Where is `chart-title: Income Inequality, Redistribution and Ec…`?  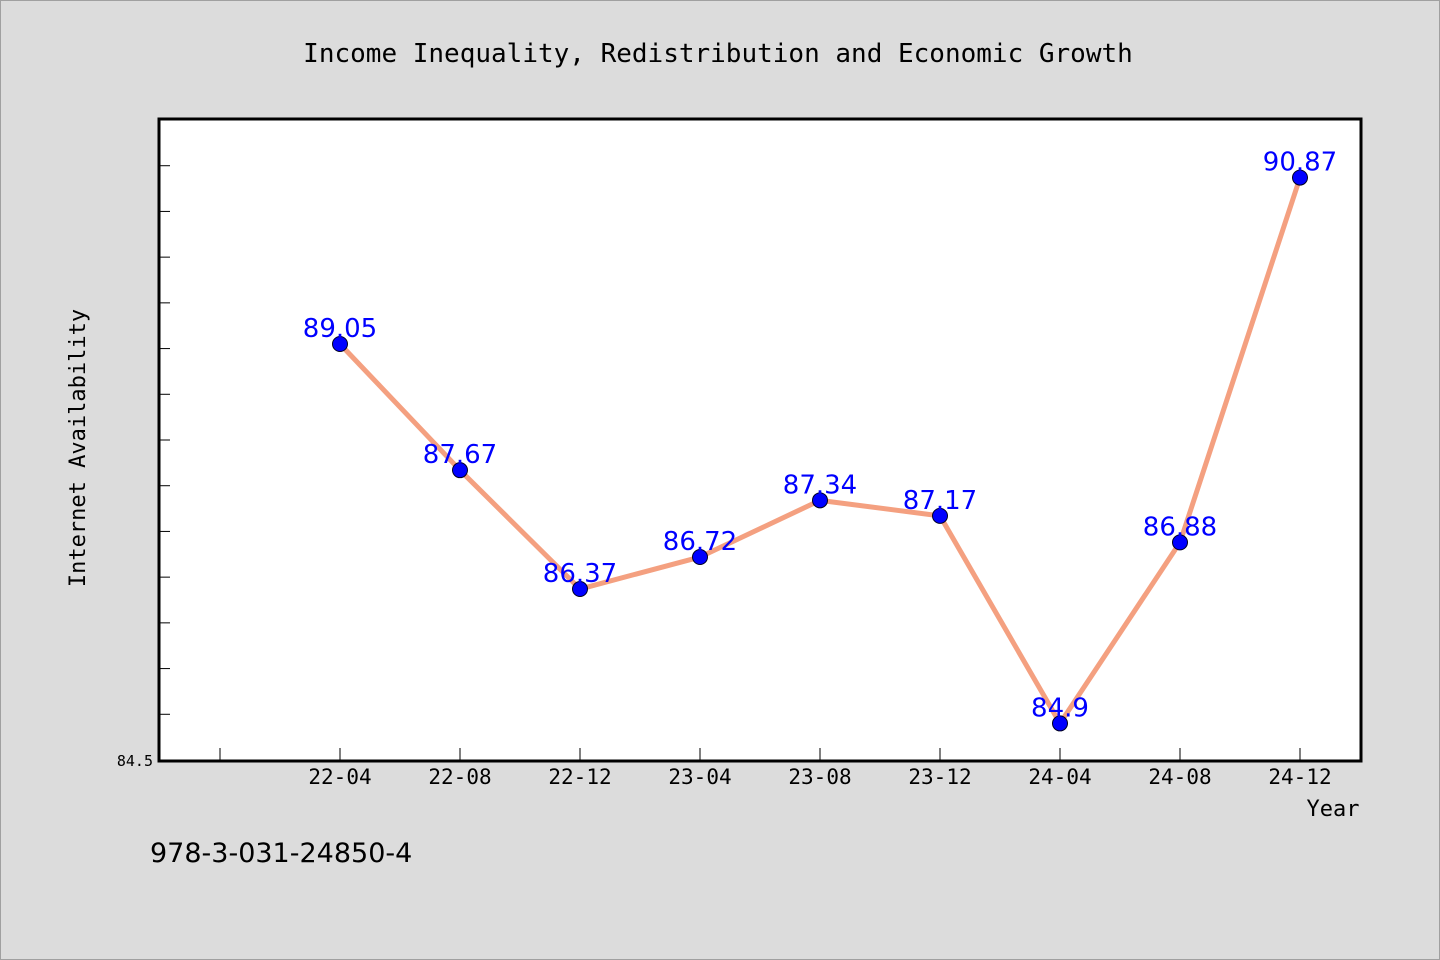
chart-title: Income Inequality, Redistribution and Ec… is located at coordinates (718, 54).